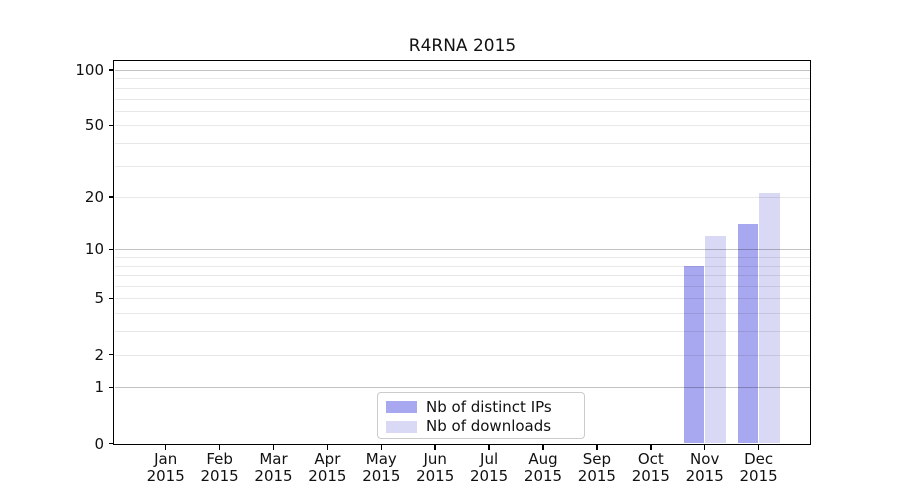  I want to click on x-axis-tick-label: Apr 2015, so click(327, 467).